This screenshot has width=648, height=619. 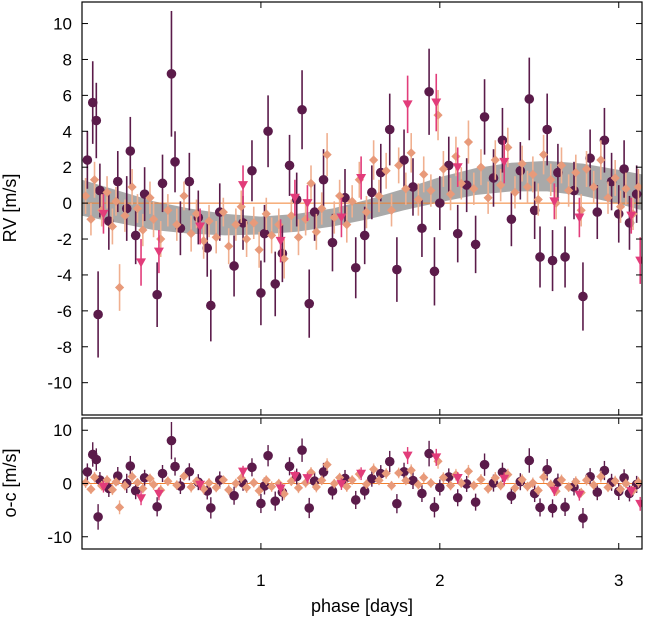 I want to click on x-tick-label: 1, so click(x=260, y=580).